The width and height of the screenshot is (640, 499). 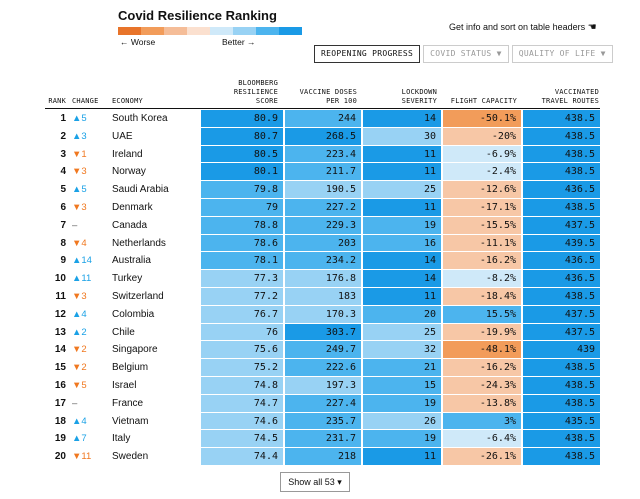 What do you see at coordinates (239, 92) in the screenshot?
I see `header-score: BLOOMBERG RESILIENCE SCORE` at bounding box center [239, 92].